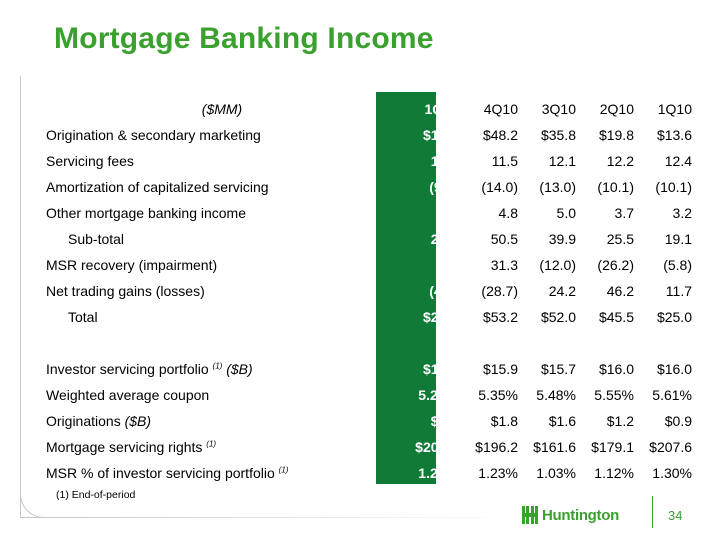  Describe the element at coordinates (620, 291) in the screenshot. I see `cell-2q10: 46.2` at that location.